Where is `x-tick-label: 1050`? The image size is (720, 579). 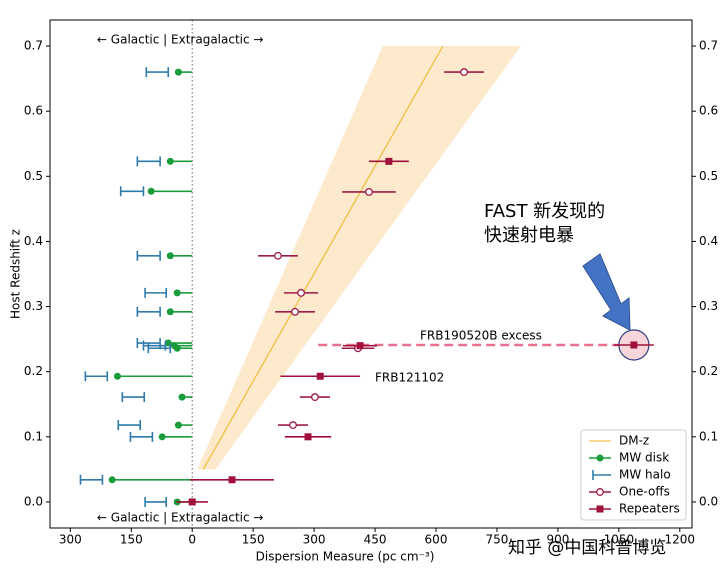 x-tick-label: 1050 is located at coordinates (619, 540).